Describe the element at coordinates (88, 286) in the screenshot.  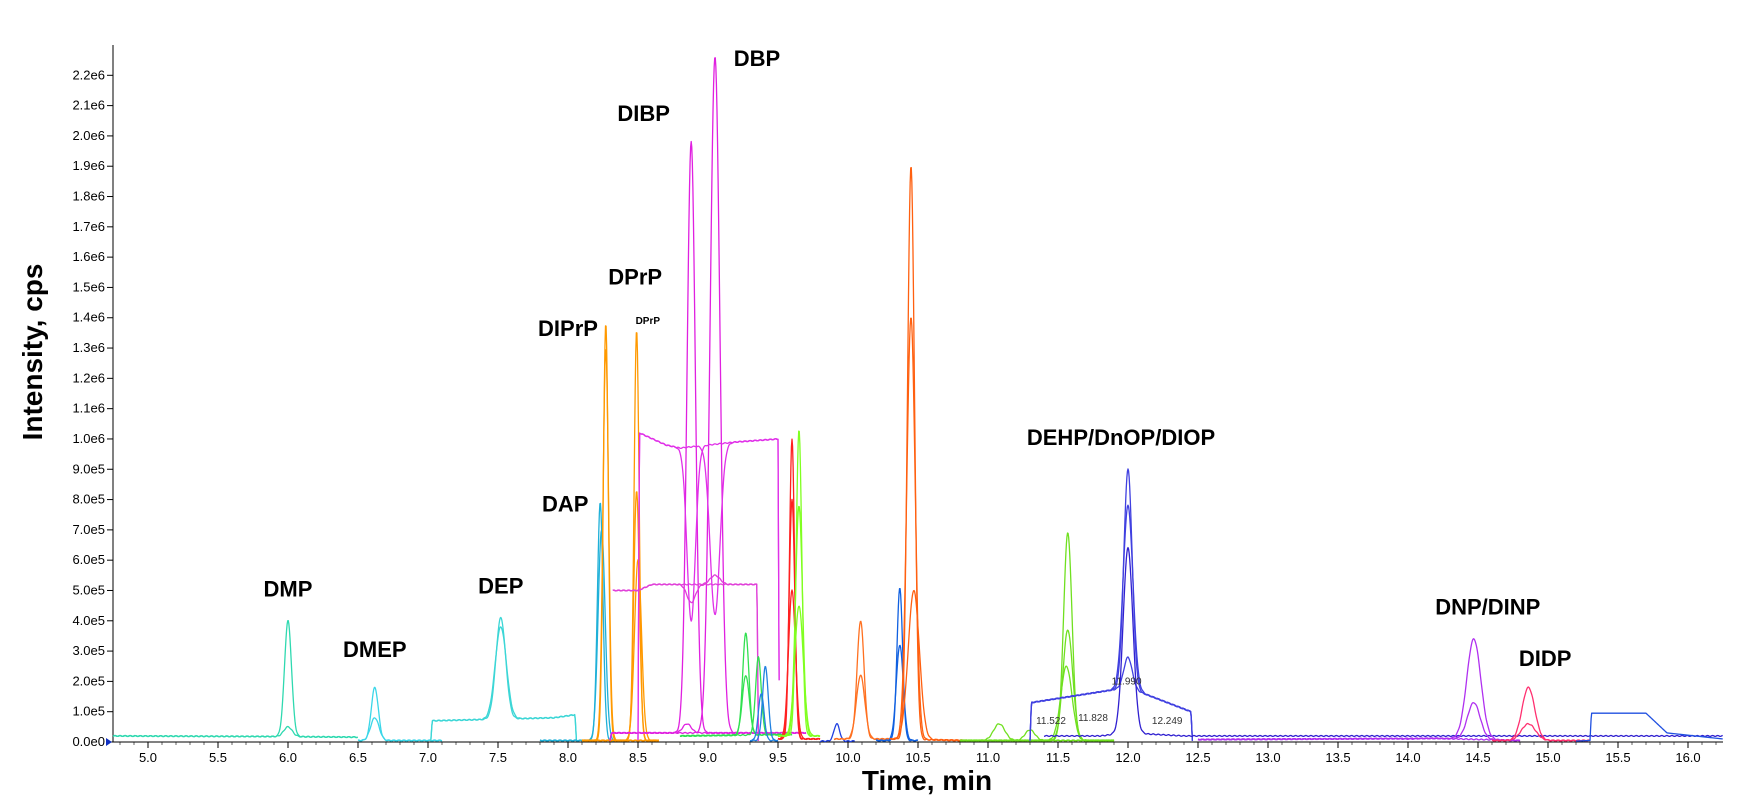
I see `y-tick-label: 1.5e6` at that location.